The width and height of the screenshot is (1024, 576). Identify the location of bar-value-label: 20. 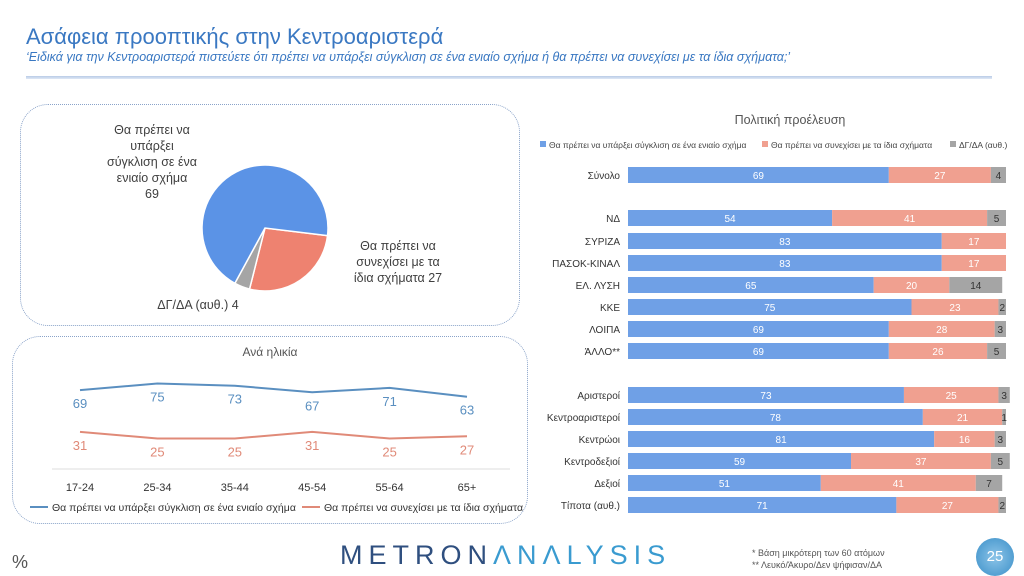
(912, 286).